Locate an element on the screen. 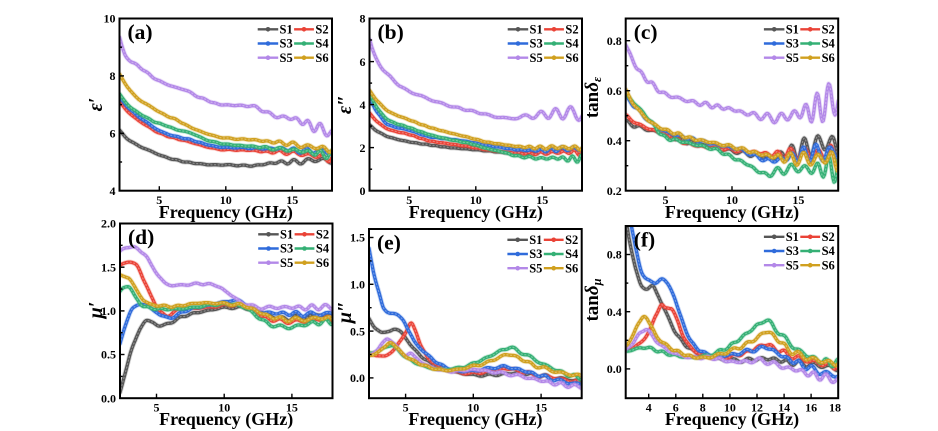  svg-text: 16 is located at coordinates (811, 408).